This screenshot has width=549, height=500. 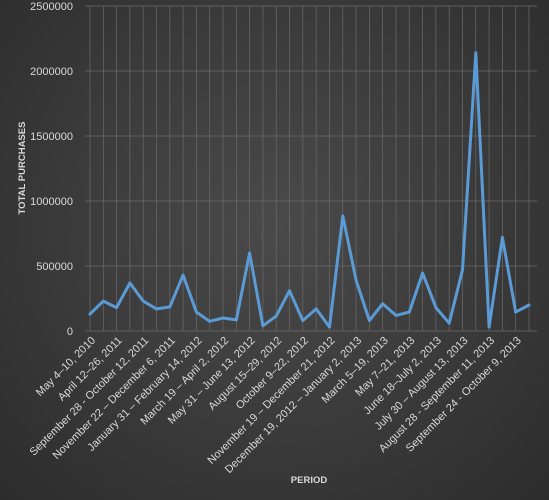 I want to click on y-tick-label: 0, so click(x=70, y=332).